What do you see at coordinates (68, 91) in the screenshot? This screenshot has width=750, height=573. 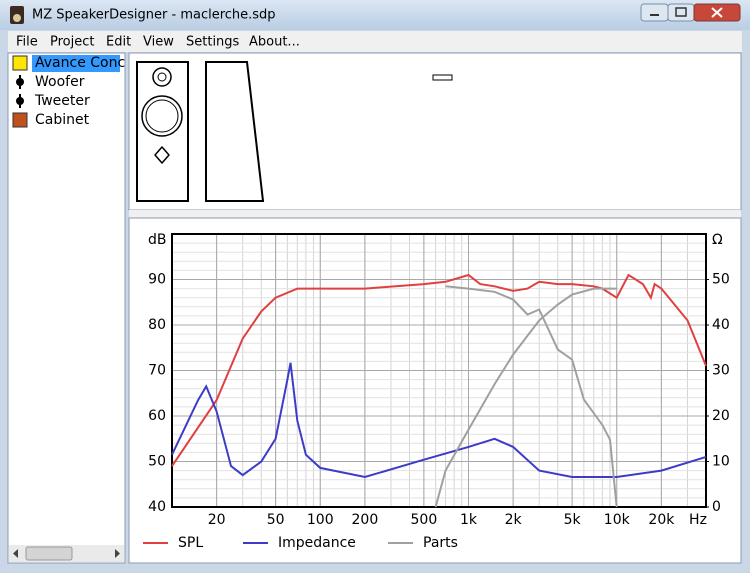 I see `tree-group: Avance Conc Woofer Tweeter Cabinet` at bounding box center [68, 91].